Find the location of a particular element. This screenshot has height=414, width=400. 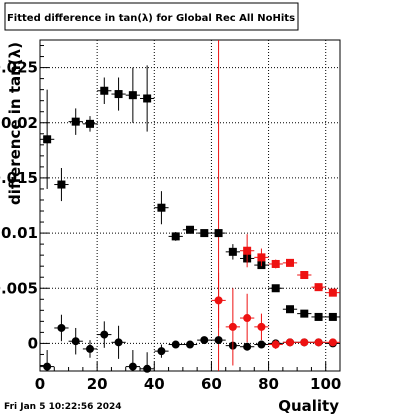

y-tick-label: 0.015 is located at coordinates (19, 178).